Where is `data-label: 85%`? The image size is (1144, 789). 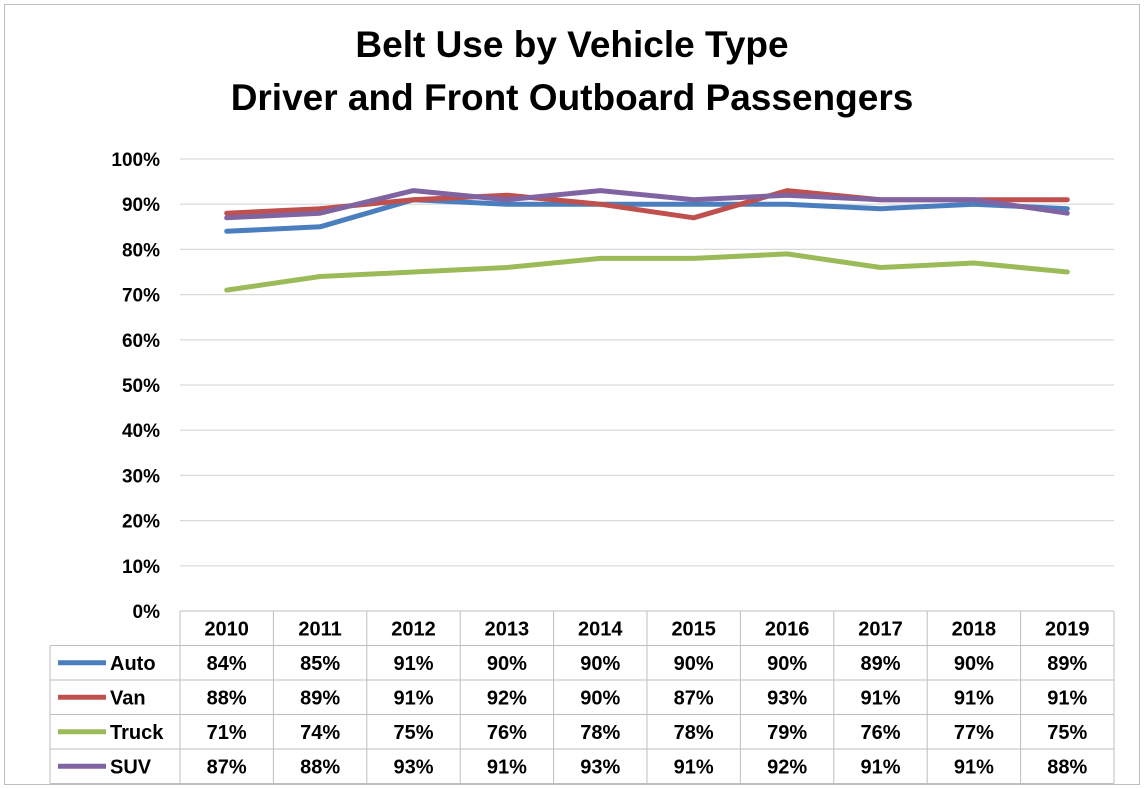
data-label: 85% is located at coordinates (320, 664).